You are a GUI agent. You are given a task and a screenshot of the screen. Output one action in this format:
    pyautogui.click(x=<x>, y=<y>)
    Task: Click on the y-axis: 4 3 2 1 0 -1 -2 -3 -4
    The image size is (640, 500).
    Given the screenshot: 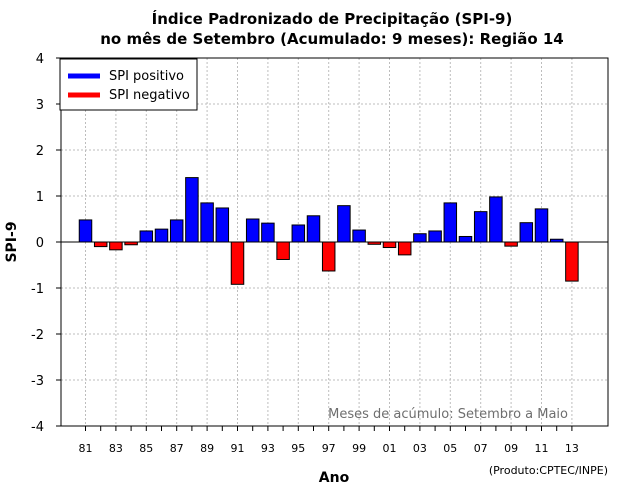 What is the action you would take?
    pyautogui.click(x=46, y=243)
    